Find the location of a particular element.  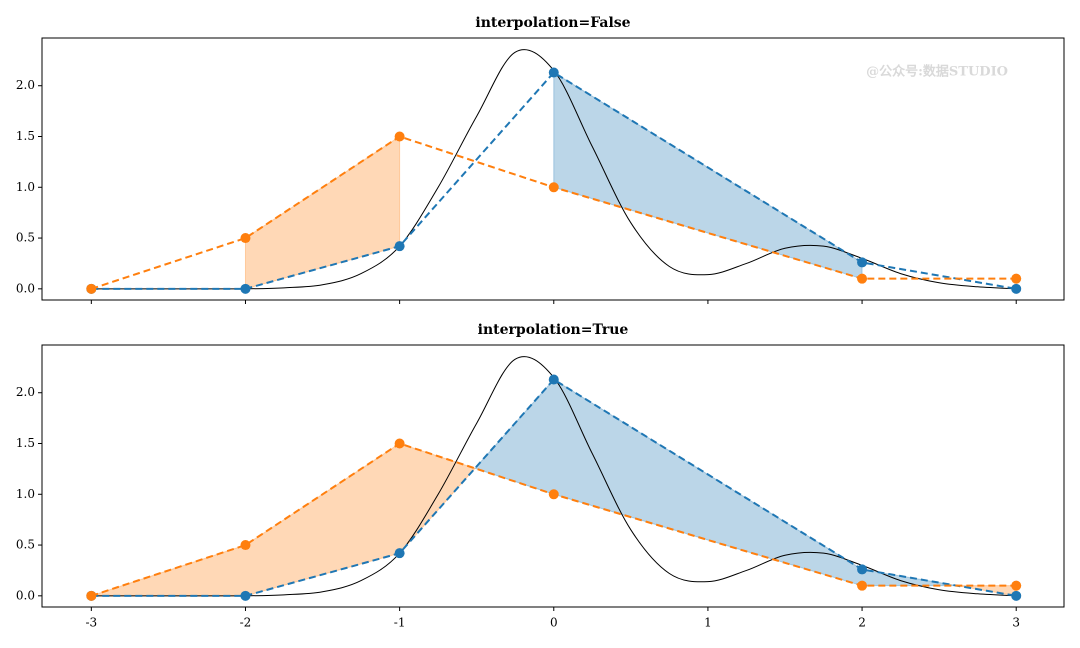

chart-title: interpolation=True is located at coordinates (553, 330).